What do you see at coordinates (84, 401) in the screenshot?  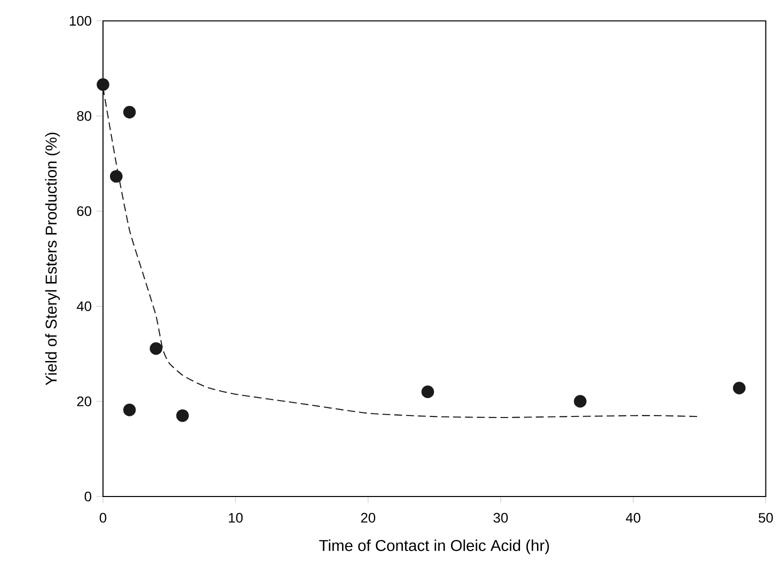 I see `y-tick-label: 20` at bounding box center [84, 401].